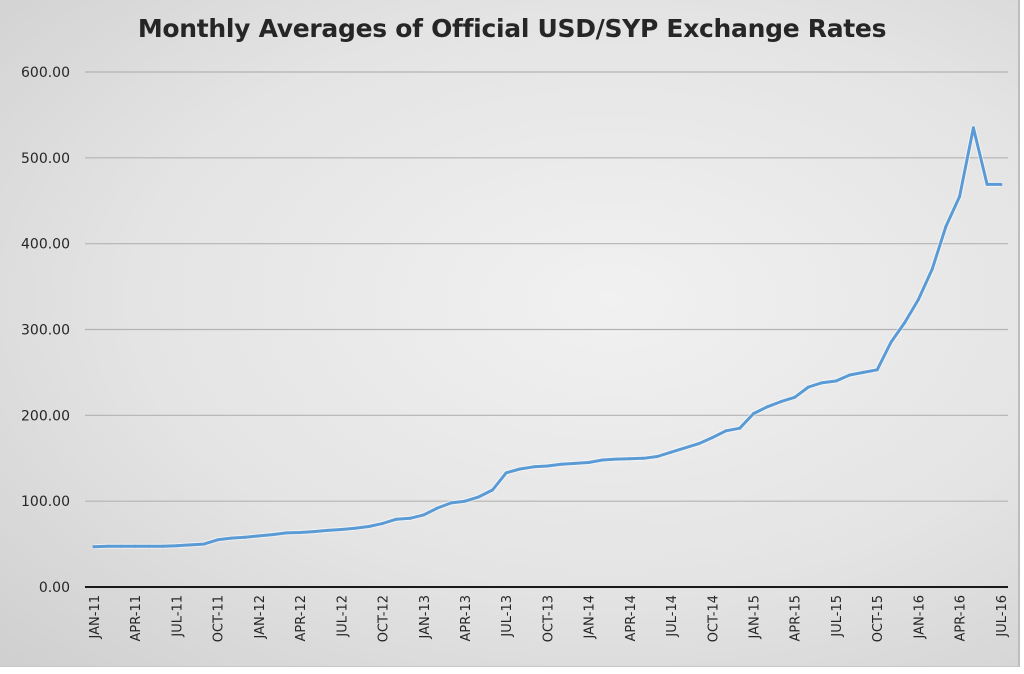 The image size is (1024, 674). I want to click on x-tick-label: JUL-15, so click(837, 616).